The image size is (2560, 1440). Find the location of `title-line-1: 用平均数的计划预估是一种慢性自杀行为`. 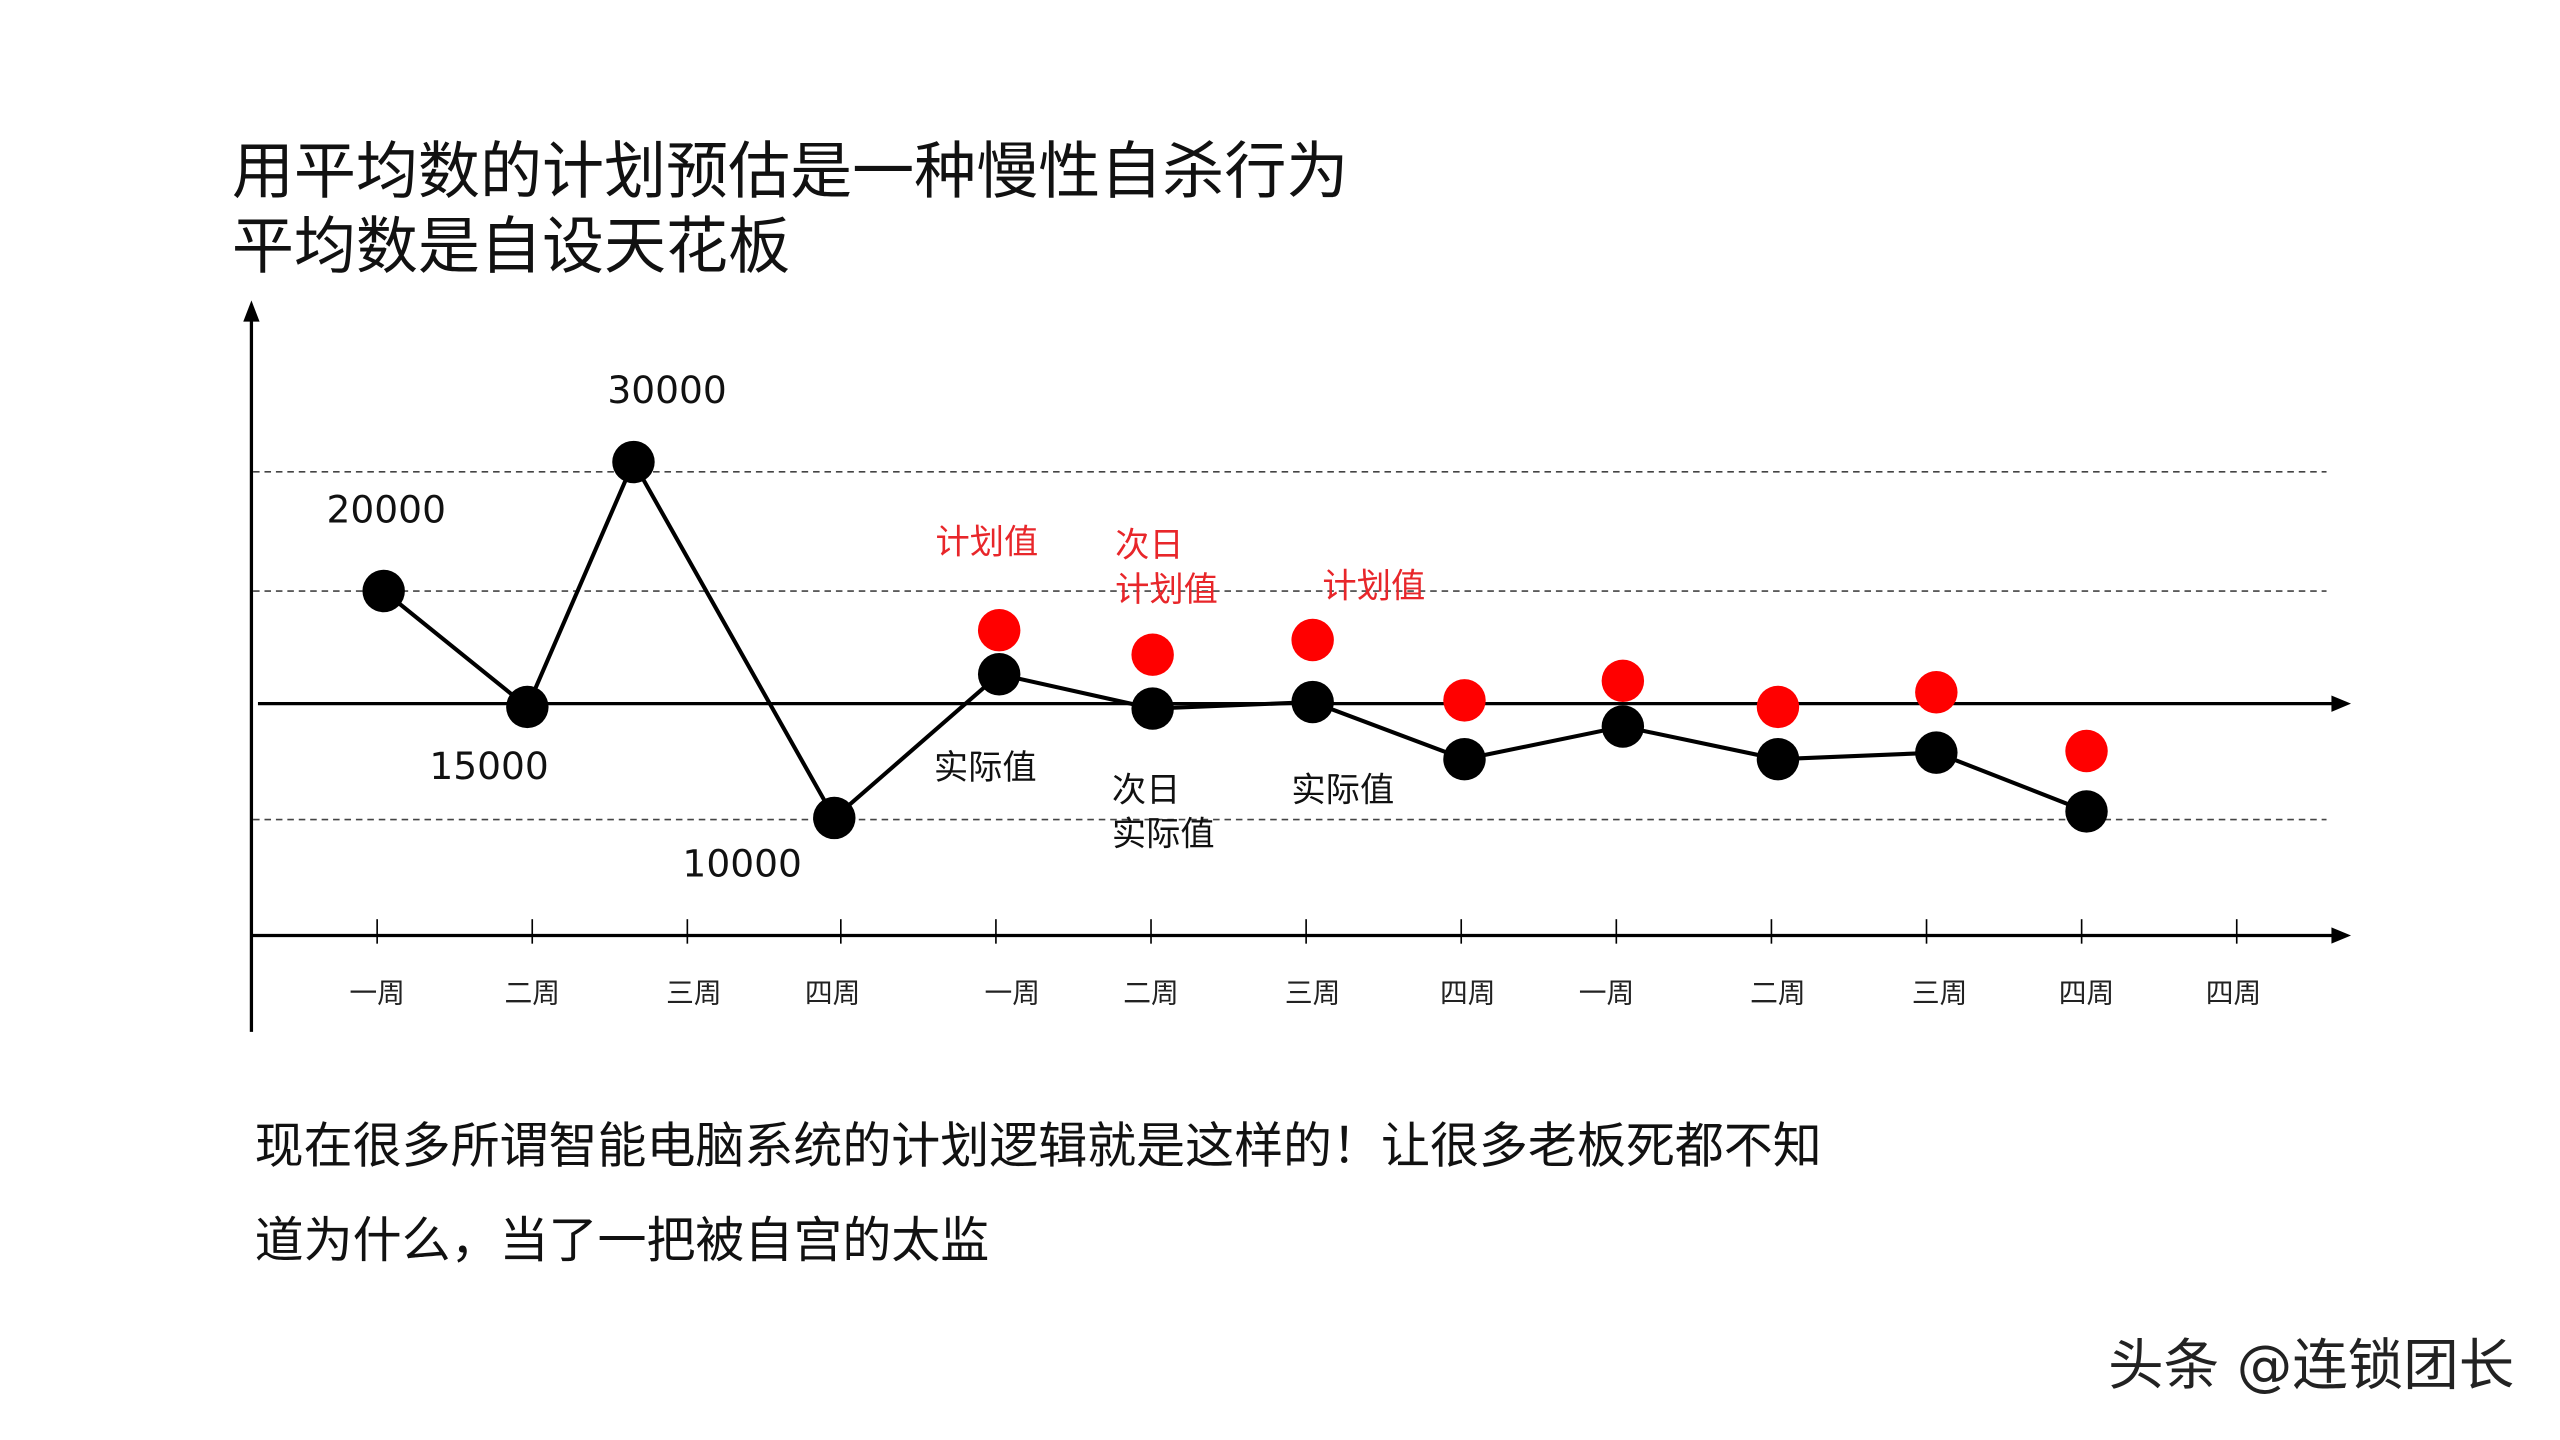

title-line-1: 用平均数的计划预估是一种慢性自杀行为 is located at coordinates (790, 171).